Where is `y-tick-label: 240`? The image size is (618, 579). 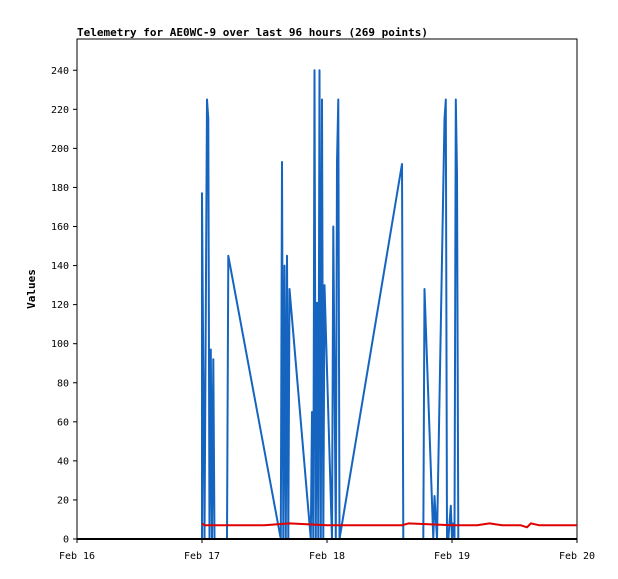 y-tick-label: 240 is located at coordinates (60, 71).